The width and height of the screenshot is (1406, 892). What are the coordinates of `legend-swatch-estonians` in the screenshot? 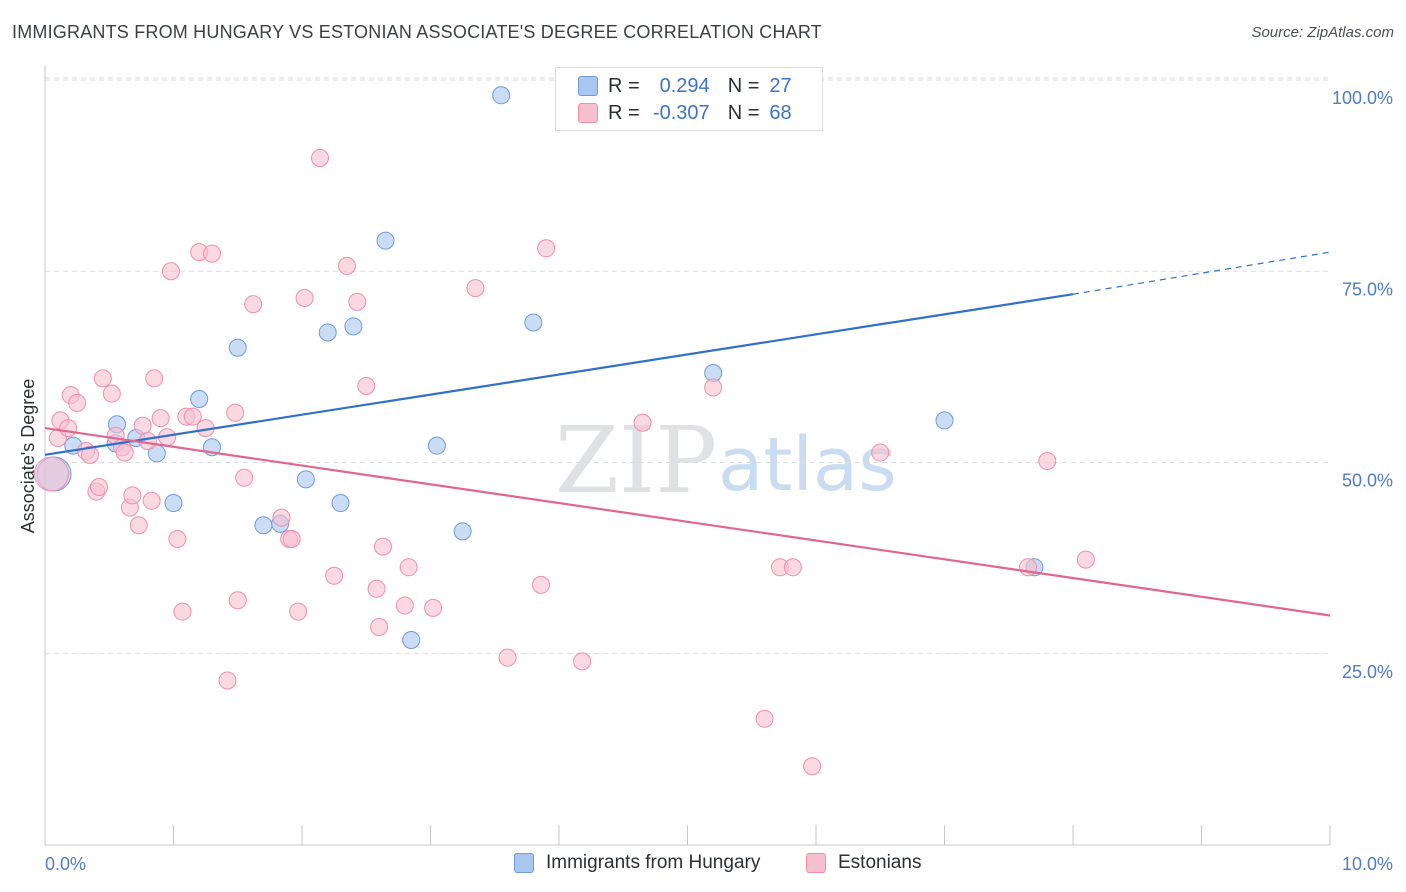 It's located at (588, 113).